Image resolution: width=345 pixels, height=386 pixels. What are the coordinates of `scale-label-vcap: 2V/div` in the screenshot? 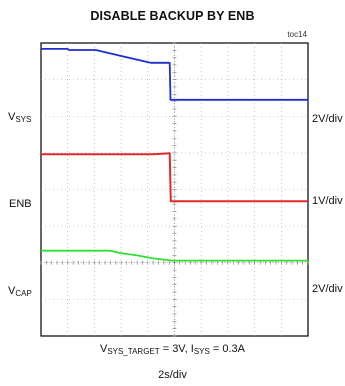 It's located at (327, 289).